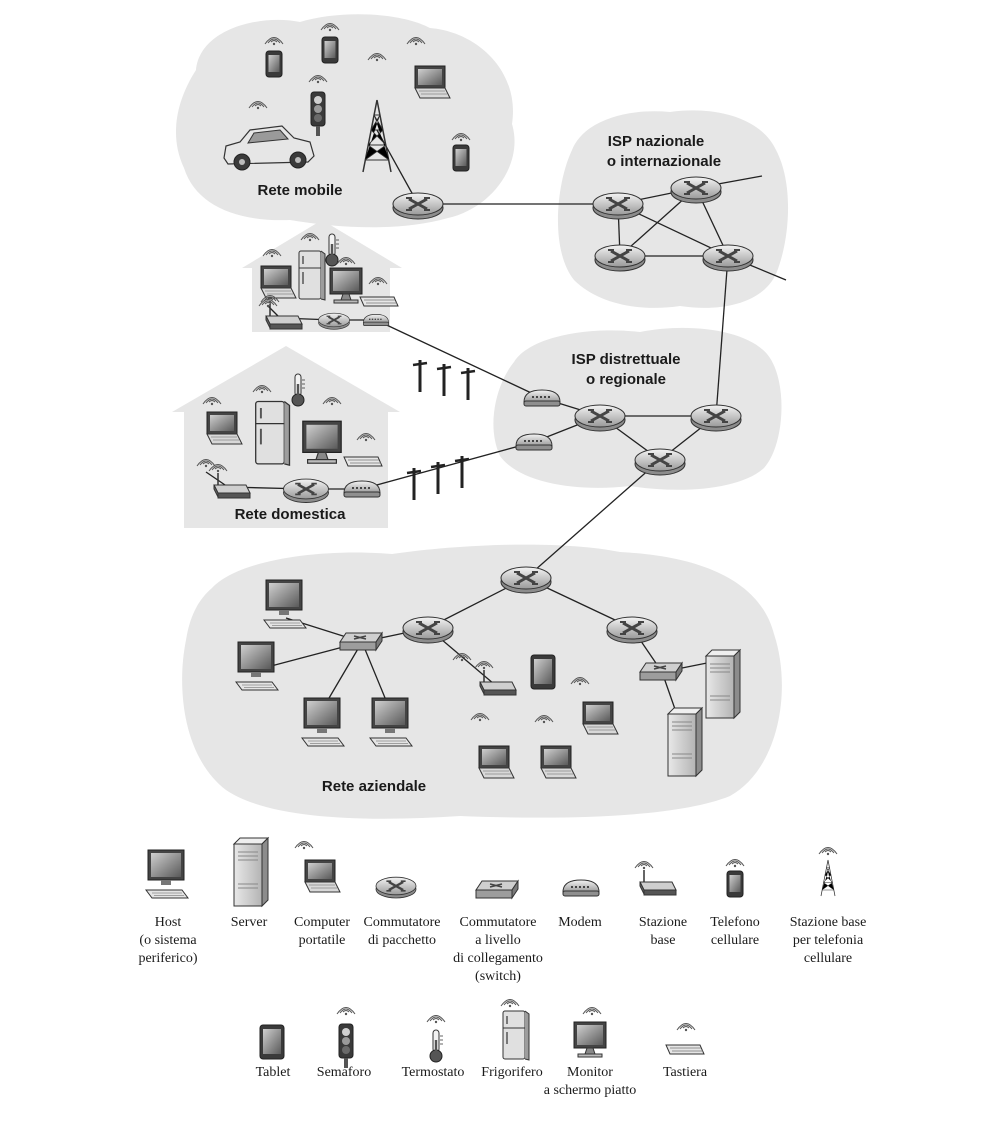  What do you see at coordinates (498, 922) in the screenshot?
I see `legend-switch-1: Commutatore` at bounding box center [498, 922].